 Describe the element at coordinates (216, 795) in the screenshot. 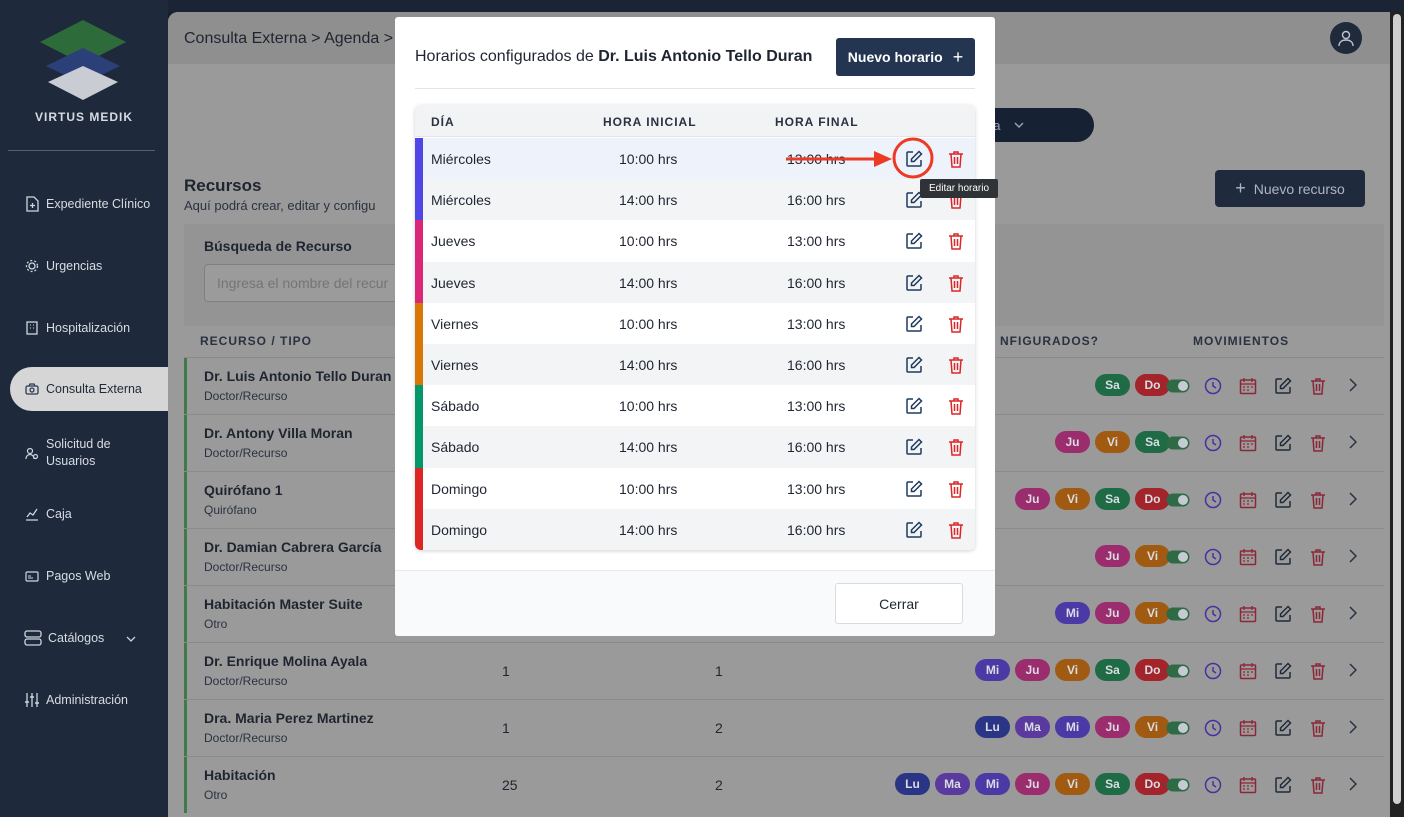

I see `resource-type: Otro` at that location.